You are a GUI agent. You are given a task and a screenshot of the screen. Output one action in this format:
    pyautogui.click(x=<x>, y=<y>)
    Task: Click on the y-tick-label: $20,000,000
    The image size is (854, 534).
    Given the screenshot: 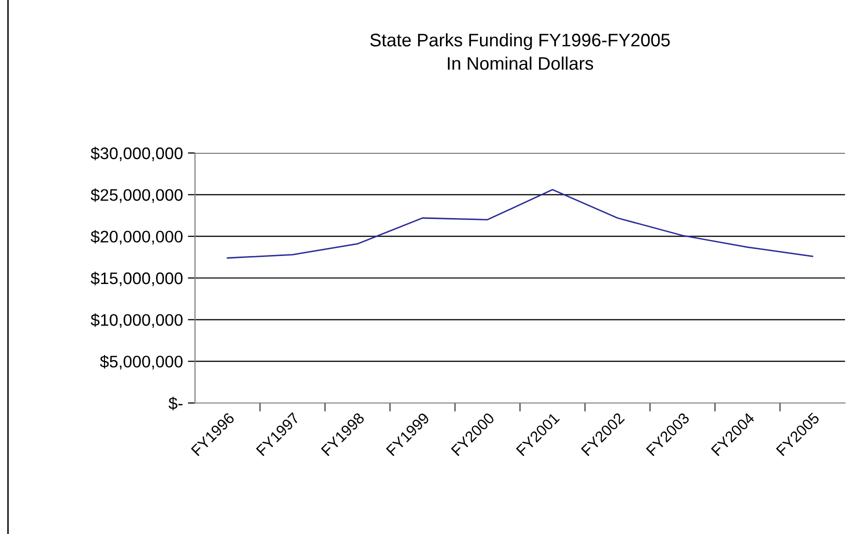 What is the action you would take?
    pyautogui.click(x=136, y=237)
    